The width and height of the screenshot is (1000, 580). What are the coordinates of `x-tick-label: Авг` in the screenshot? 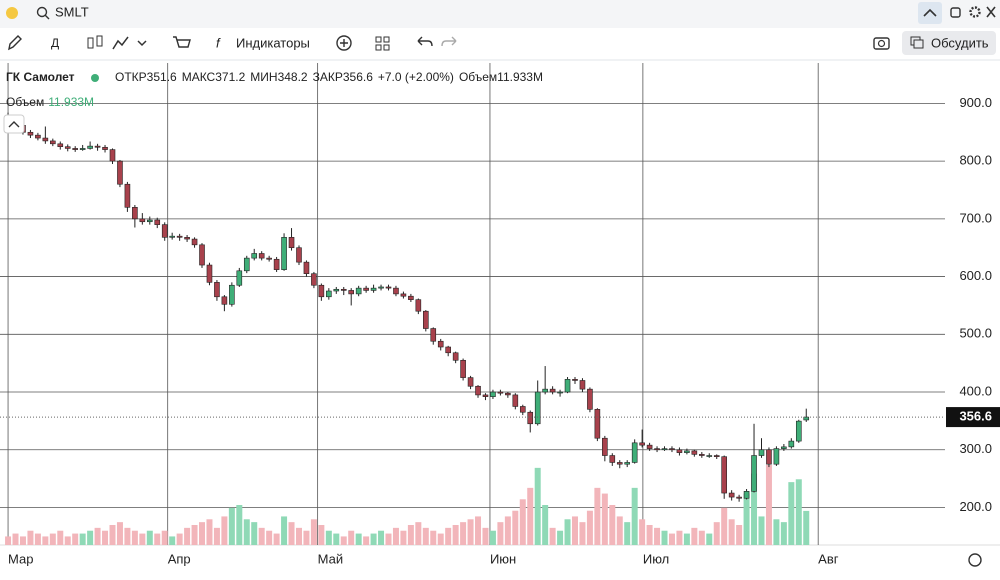 It's located at (828, 558).